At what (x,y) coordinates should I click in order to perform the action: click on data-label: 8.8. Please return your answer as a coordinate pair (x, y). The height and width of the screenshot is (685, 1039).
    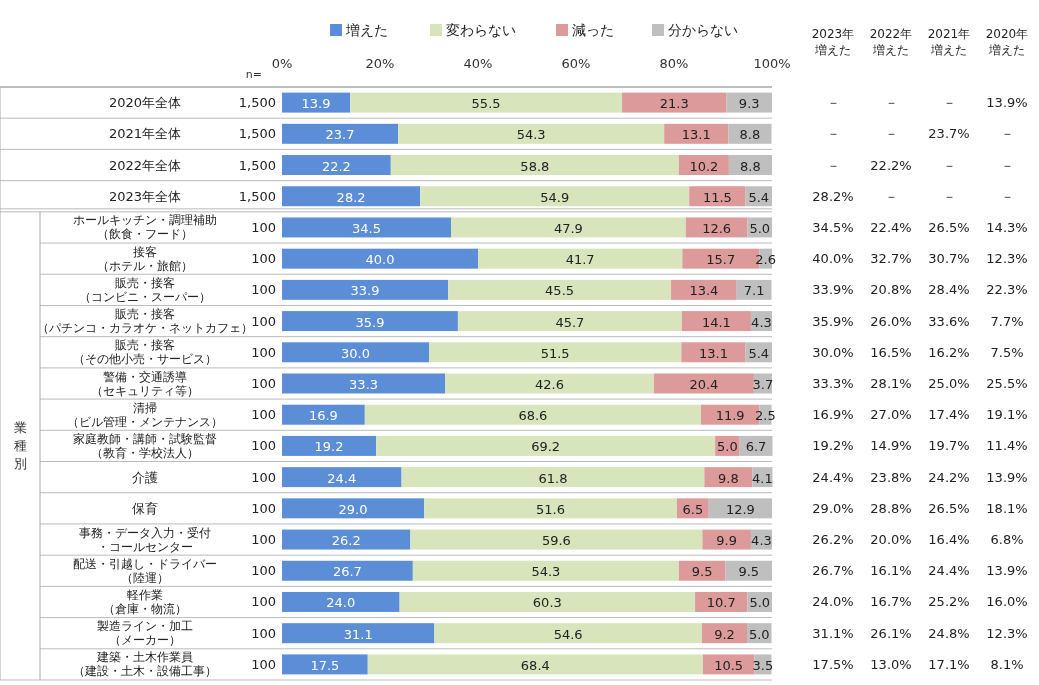
    Looking at the image, I should click on (750, 166).